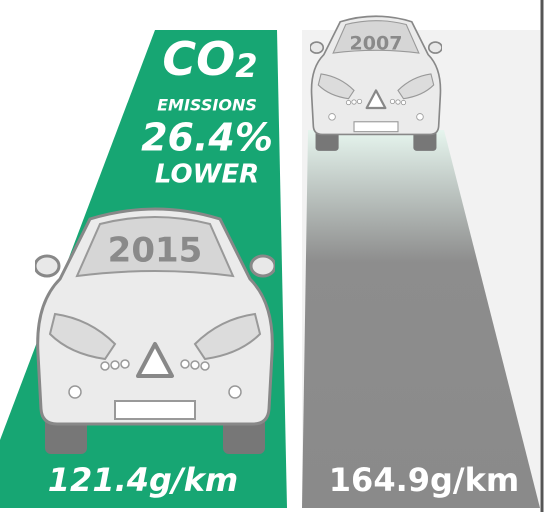 The height and width of the screenshot is (512, 546). Describe the element at coordinates (424, 480) in the screenshot. I see `emissions-2007: 164.9g/km` at that location.